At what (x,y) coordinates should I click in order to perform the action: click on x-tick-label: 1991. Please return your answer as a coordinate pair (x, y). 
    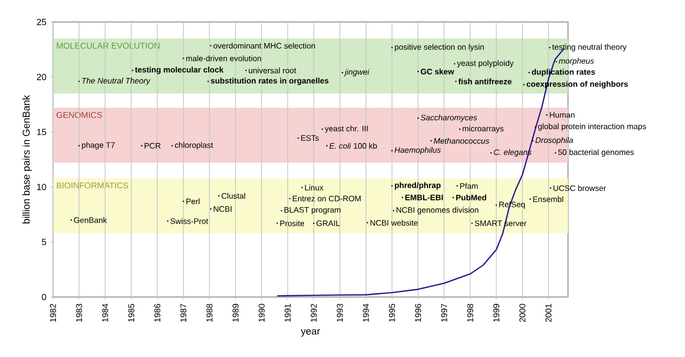
    Looking at the image, I should click on (287, 313).